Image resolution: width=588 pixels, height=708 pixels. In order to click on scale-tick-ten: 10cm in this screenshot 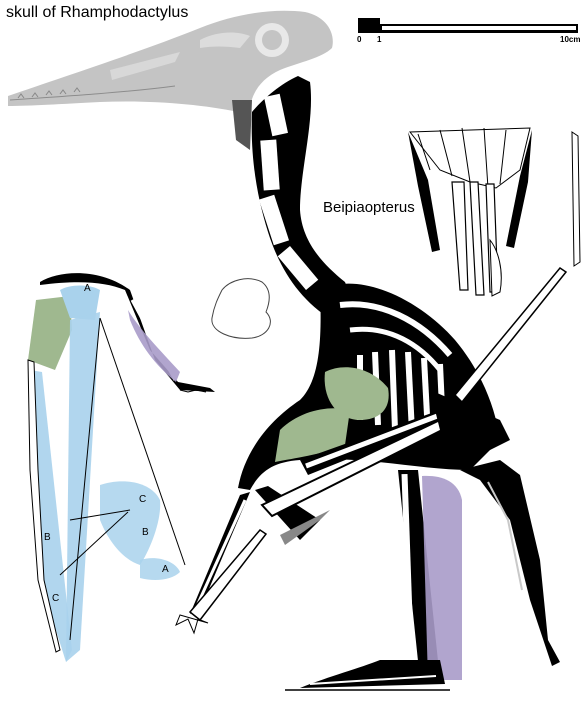, I will do `click(570, 39)`.